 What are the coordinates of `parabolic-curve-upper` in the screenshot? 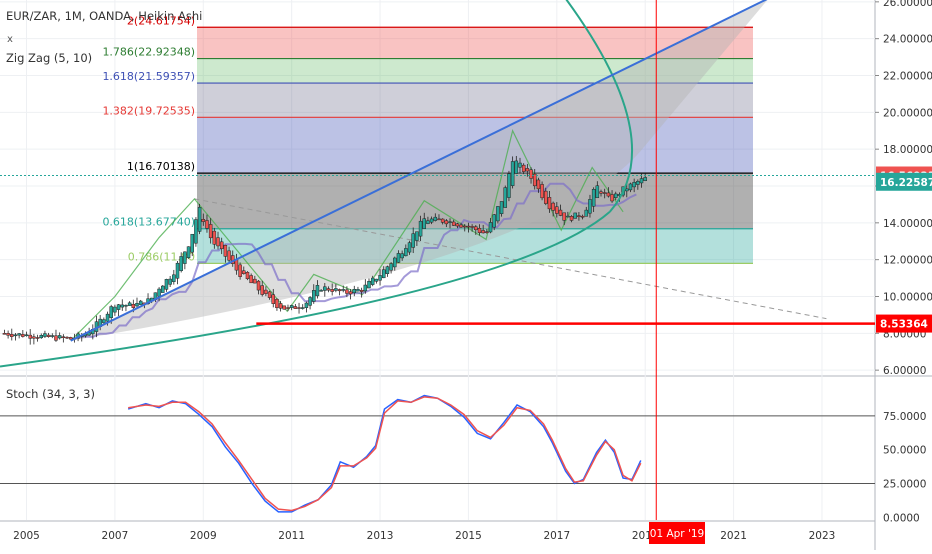 It's located at (597, 106).